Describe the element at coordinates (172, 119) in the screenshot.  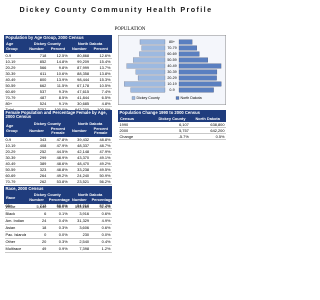
I see `column-group-header: Dickey County` at that location.